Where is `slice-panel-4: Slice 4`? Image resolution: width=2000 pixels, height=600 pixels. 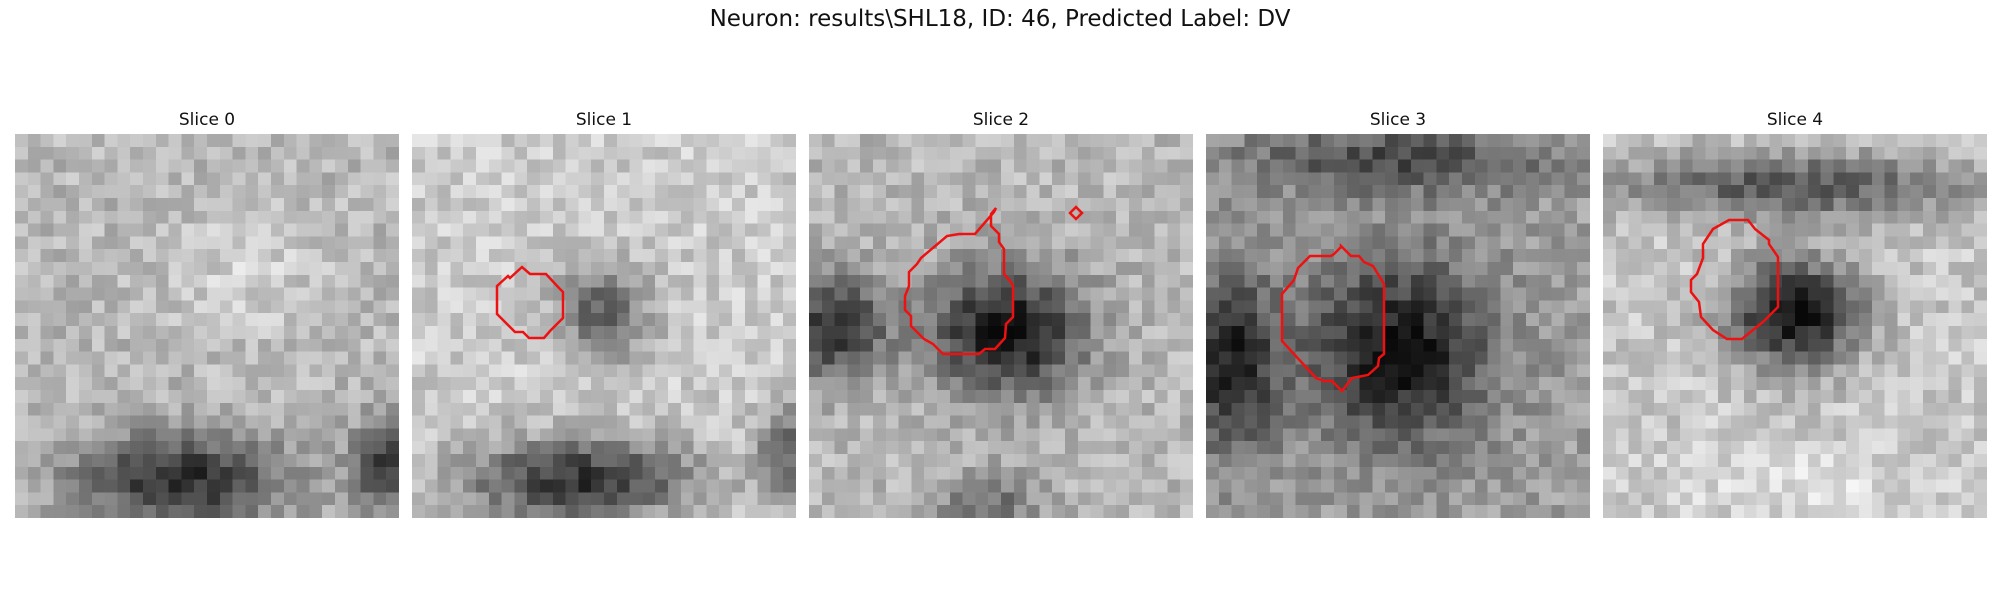
slice-panel-4: Slice 4 is located at coordinates (1795, 313).